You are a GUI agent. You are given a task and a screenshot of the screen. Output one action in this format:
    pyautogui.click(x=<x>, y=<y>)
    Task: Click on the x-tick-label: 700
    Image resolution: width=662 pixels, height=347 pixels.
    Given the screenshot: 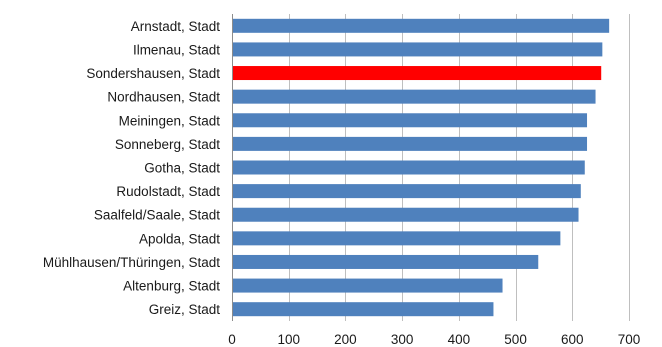 What is the action you would take?
    pyautogui.click(x=629, y=339)
    